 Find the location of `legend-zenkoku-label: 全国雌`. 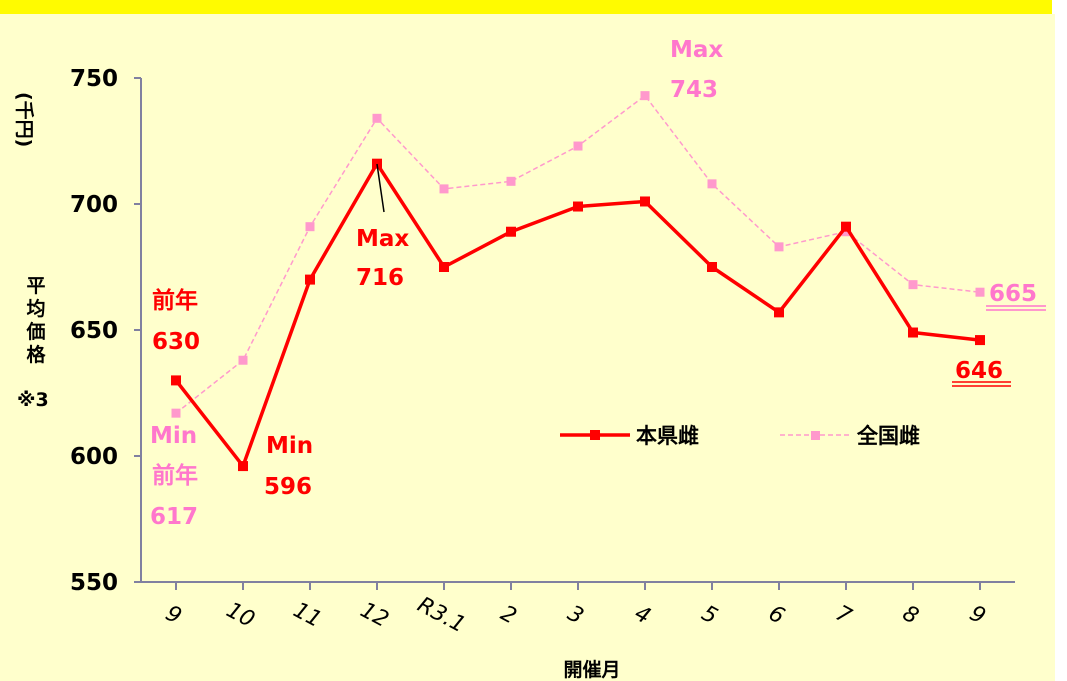

legend-zenkoku-label: 全国雌 is located at coordinates (888, 436).